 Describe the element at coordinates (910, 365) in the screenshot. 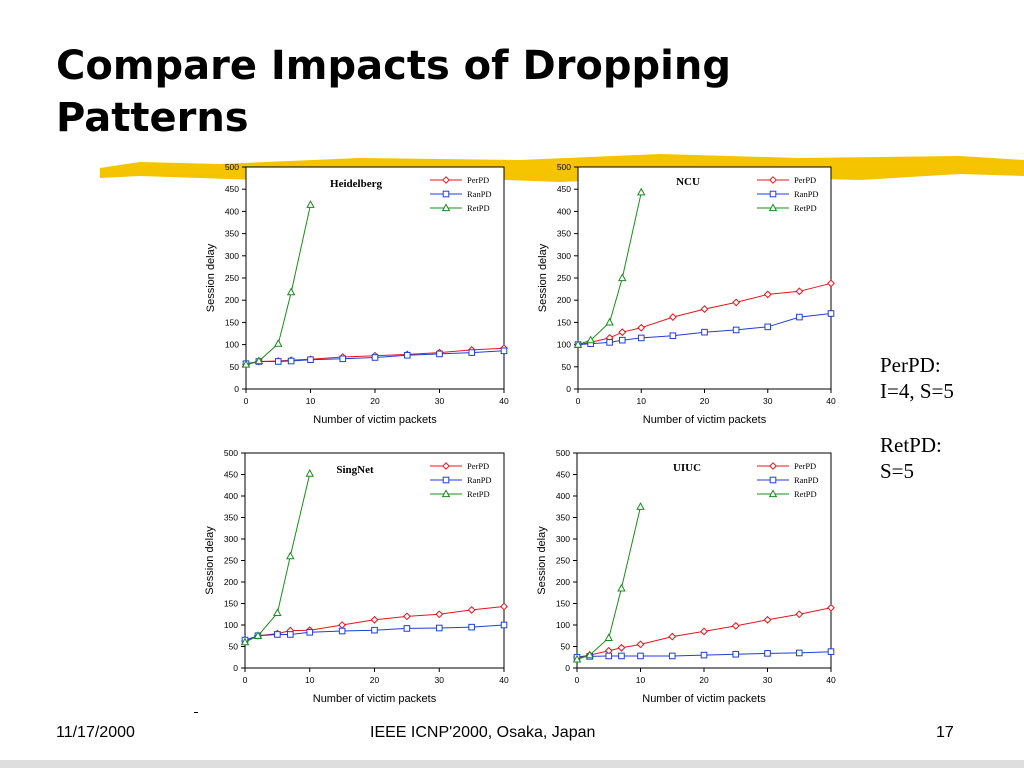

I see `perpd-note-label: PerPD:` at that location.